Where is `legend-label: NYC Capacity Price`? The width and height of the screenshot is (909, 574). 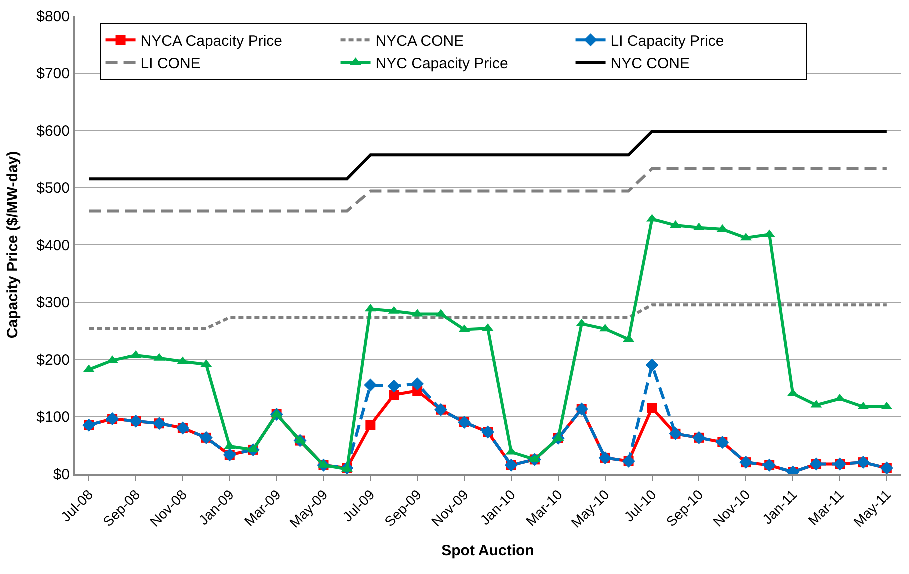 legend-label: NYC Capacity Price is located at coordinates (442, 63).